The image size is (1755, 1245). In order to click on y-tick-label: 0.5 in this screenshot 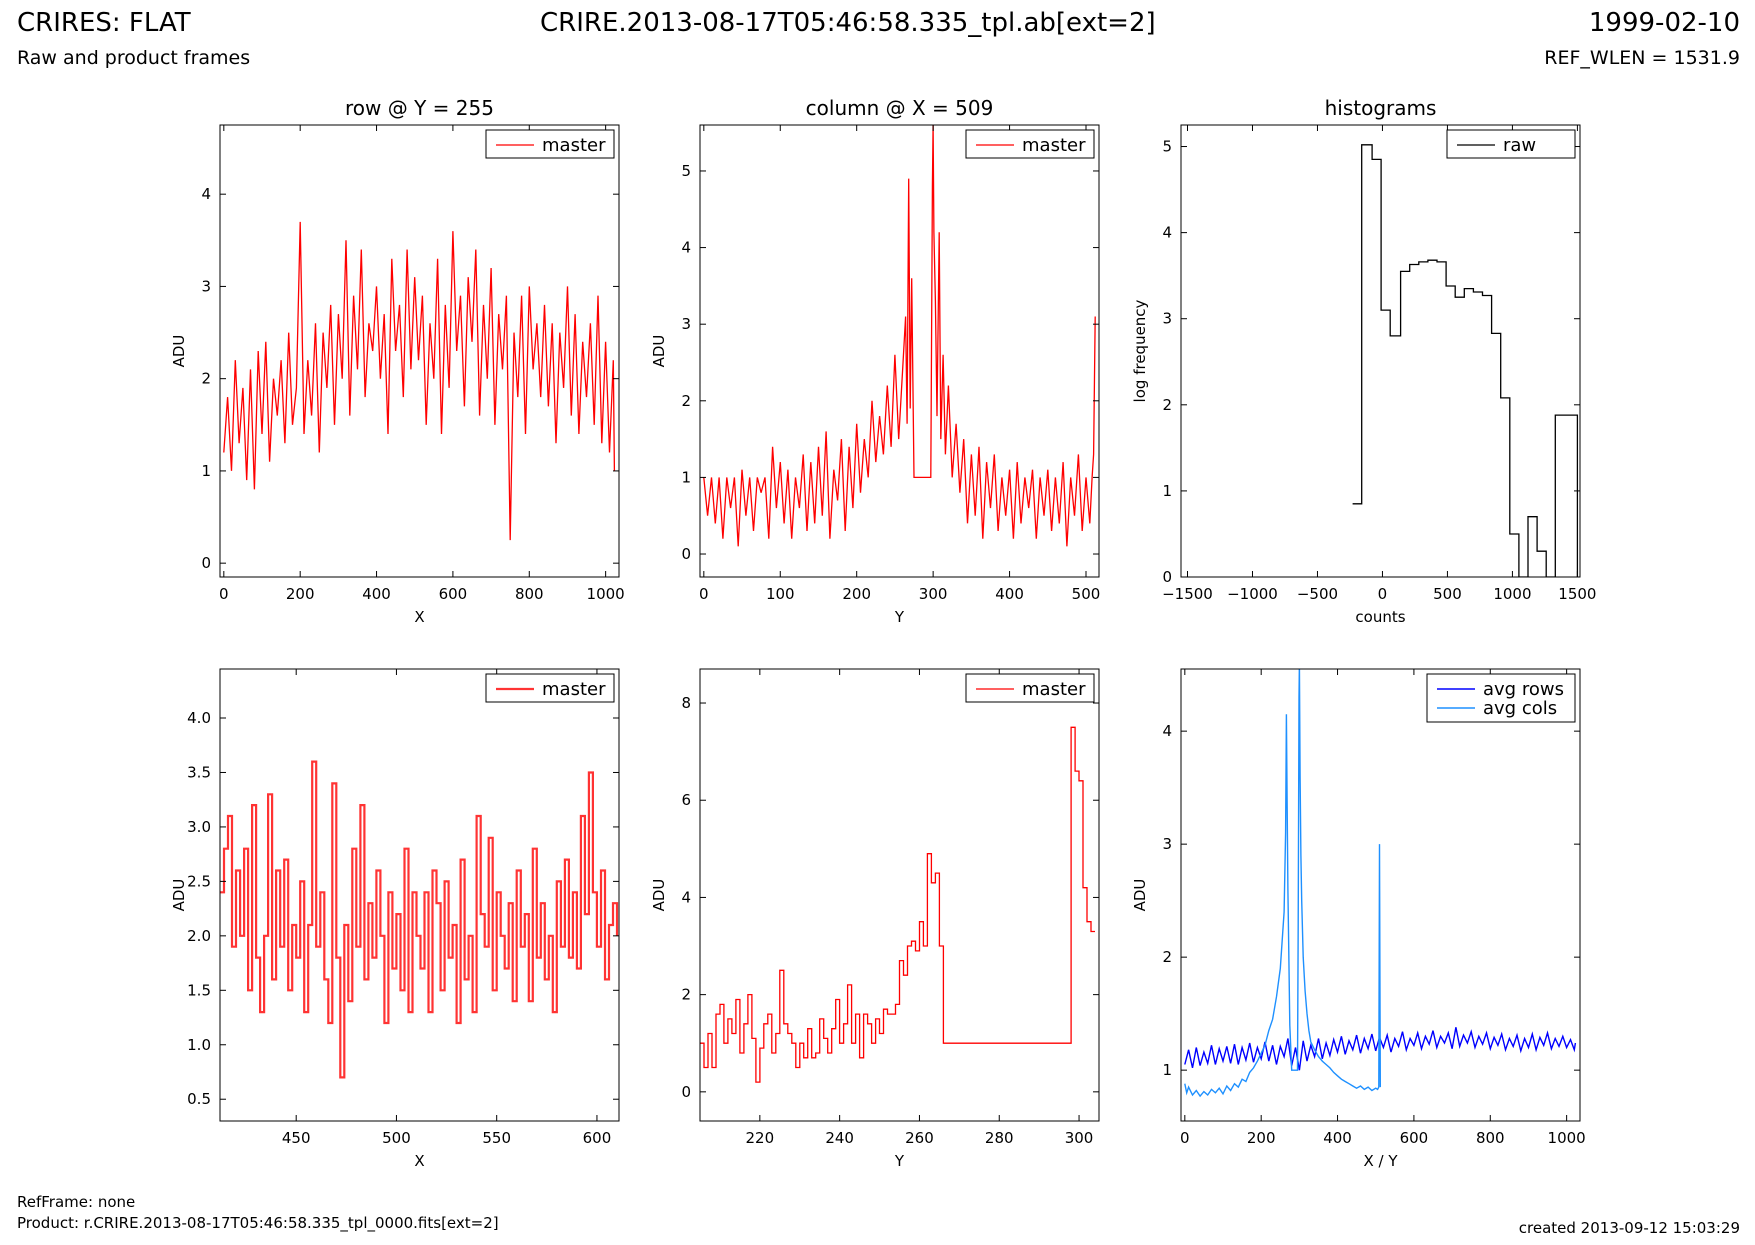, I will do `click(199, 1099)`.